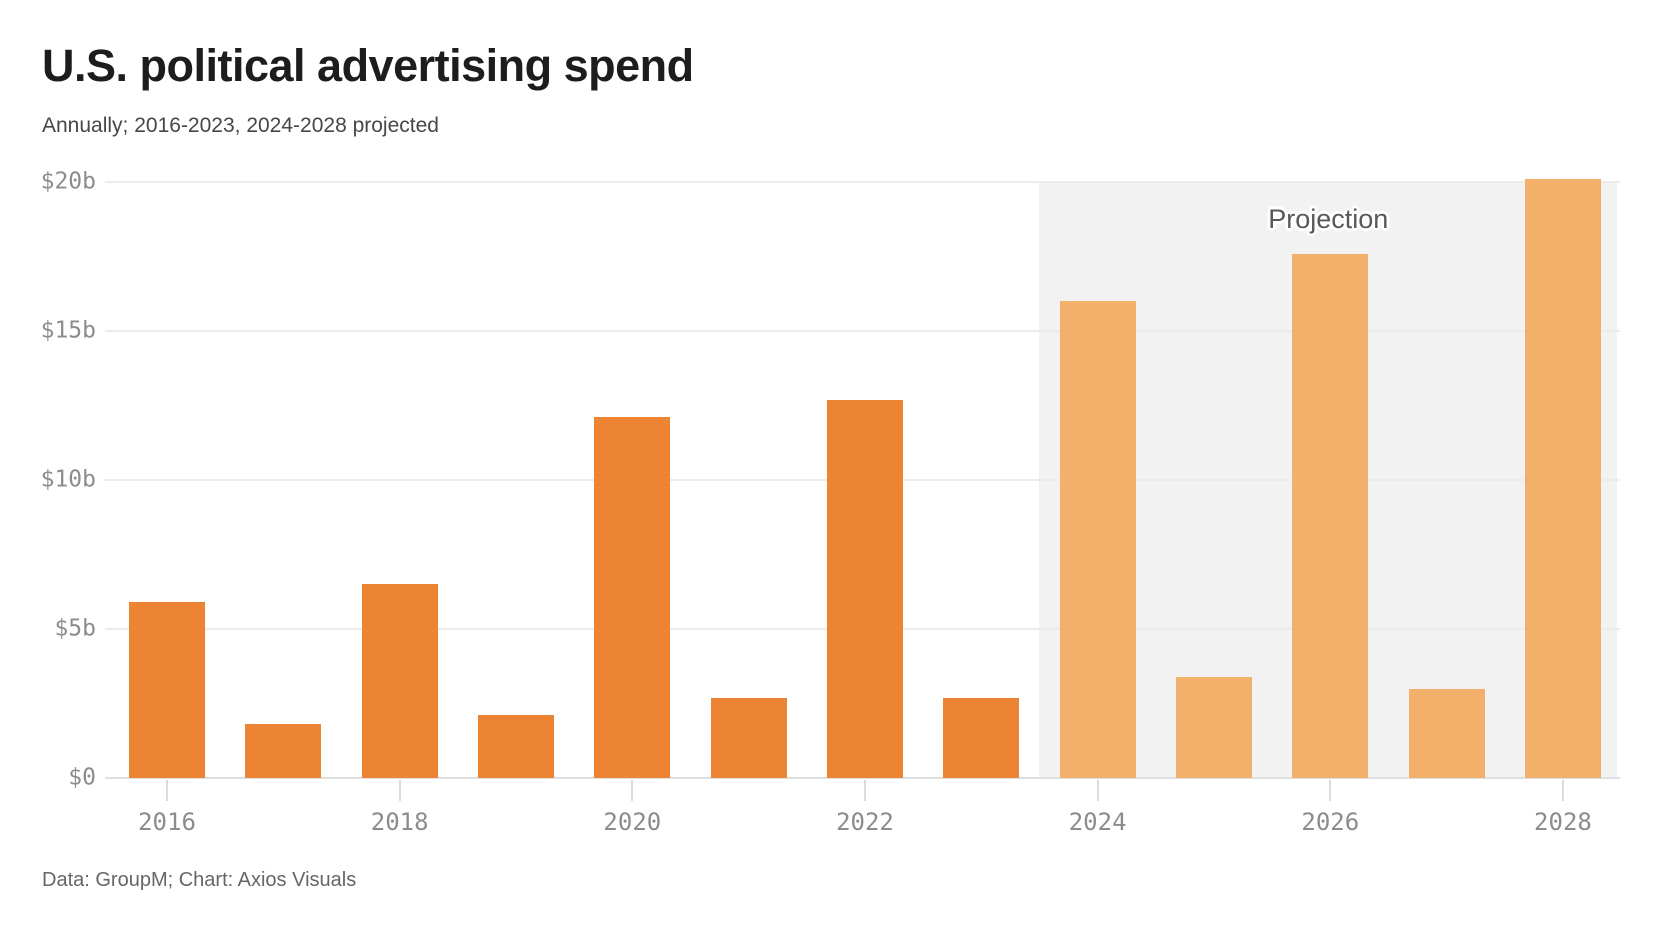 This screenshot has height=938, width=1664. What do you see at coordinates (632, 790) in the screenshot?
I see `x-tick-2020` at bounding box center [632, 790].